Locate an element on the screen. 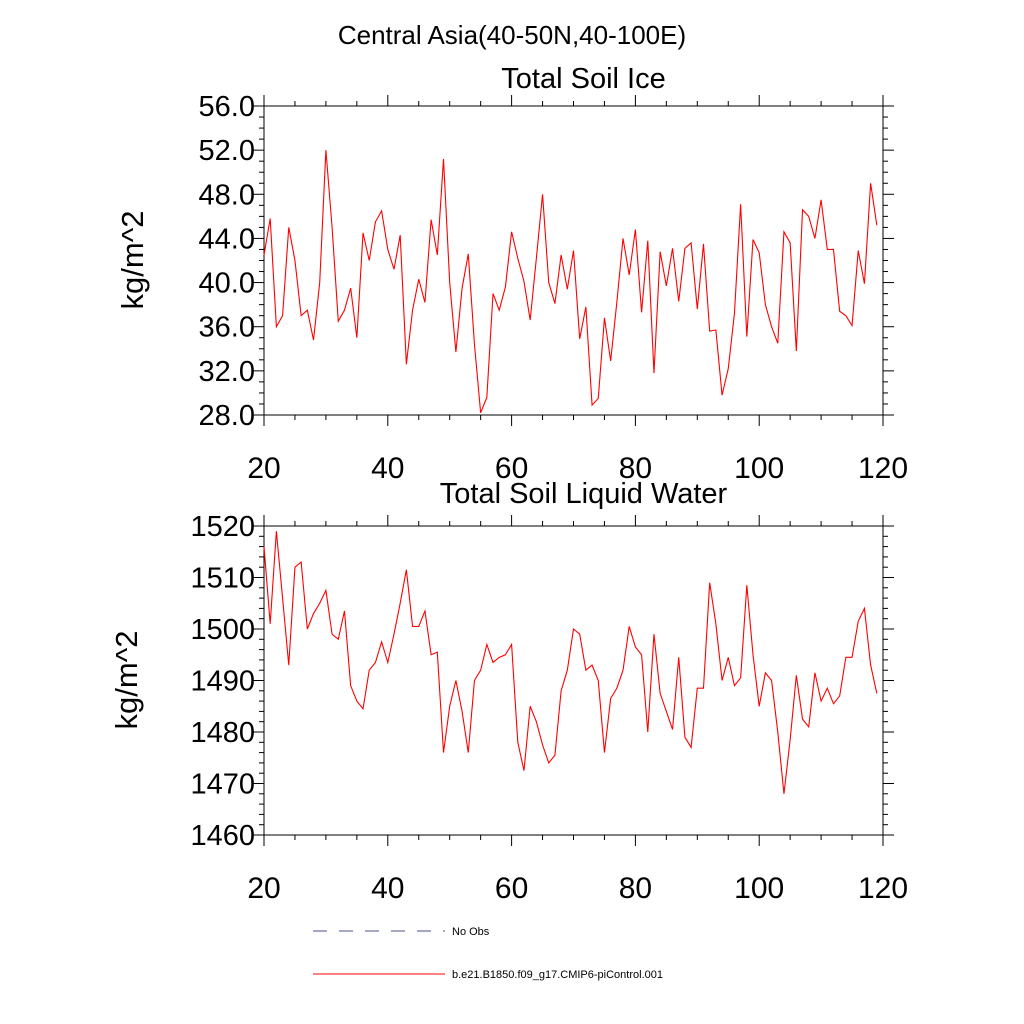 The image size is (1024, 1024). y-tick-label: 52.0 is located at coordinates (227, 151).